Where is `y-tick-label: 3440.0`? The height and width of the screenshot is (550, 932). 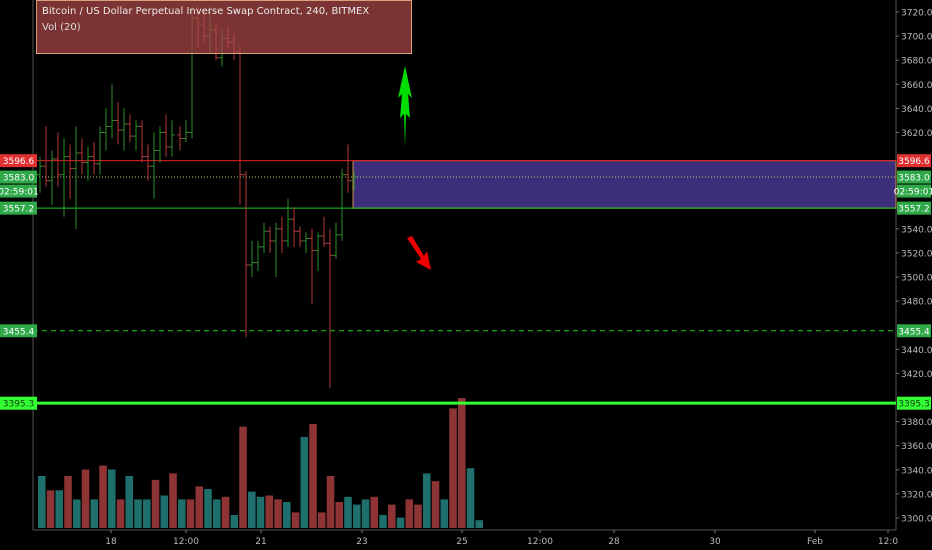 y-tick-label: 3440.0 is located at coordinates (916, 351).